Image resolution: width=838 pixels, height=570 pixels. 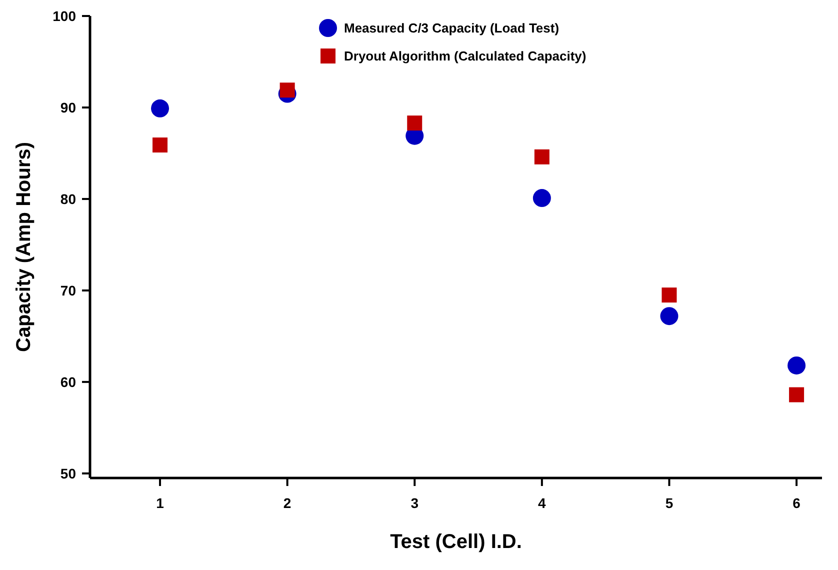 What do you see at coordinates (542, 503) in the screenshot?
I see `x-tick-label: 4` at bounding box center [542, 503].